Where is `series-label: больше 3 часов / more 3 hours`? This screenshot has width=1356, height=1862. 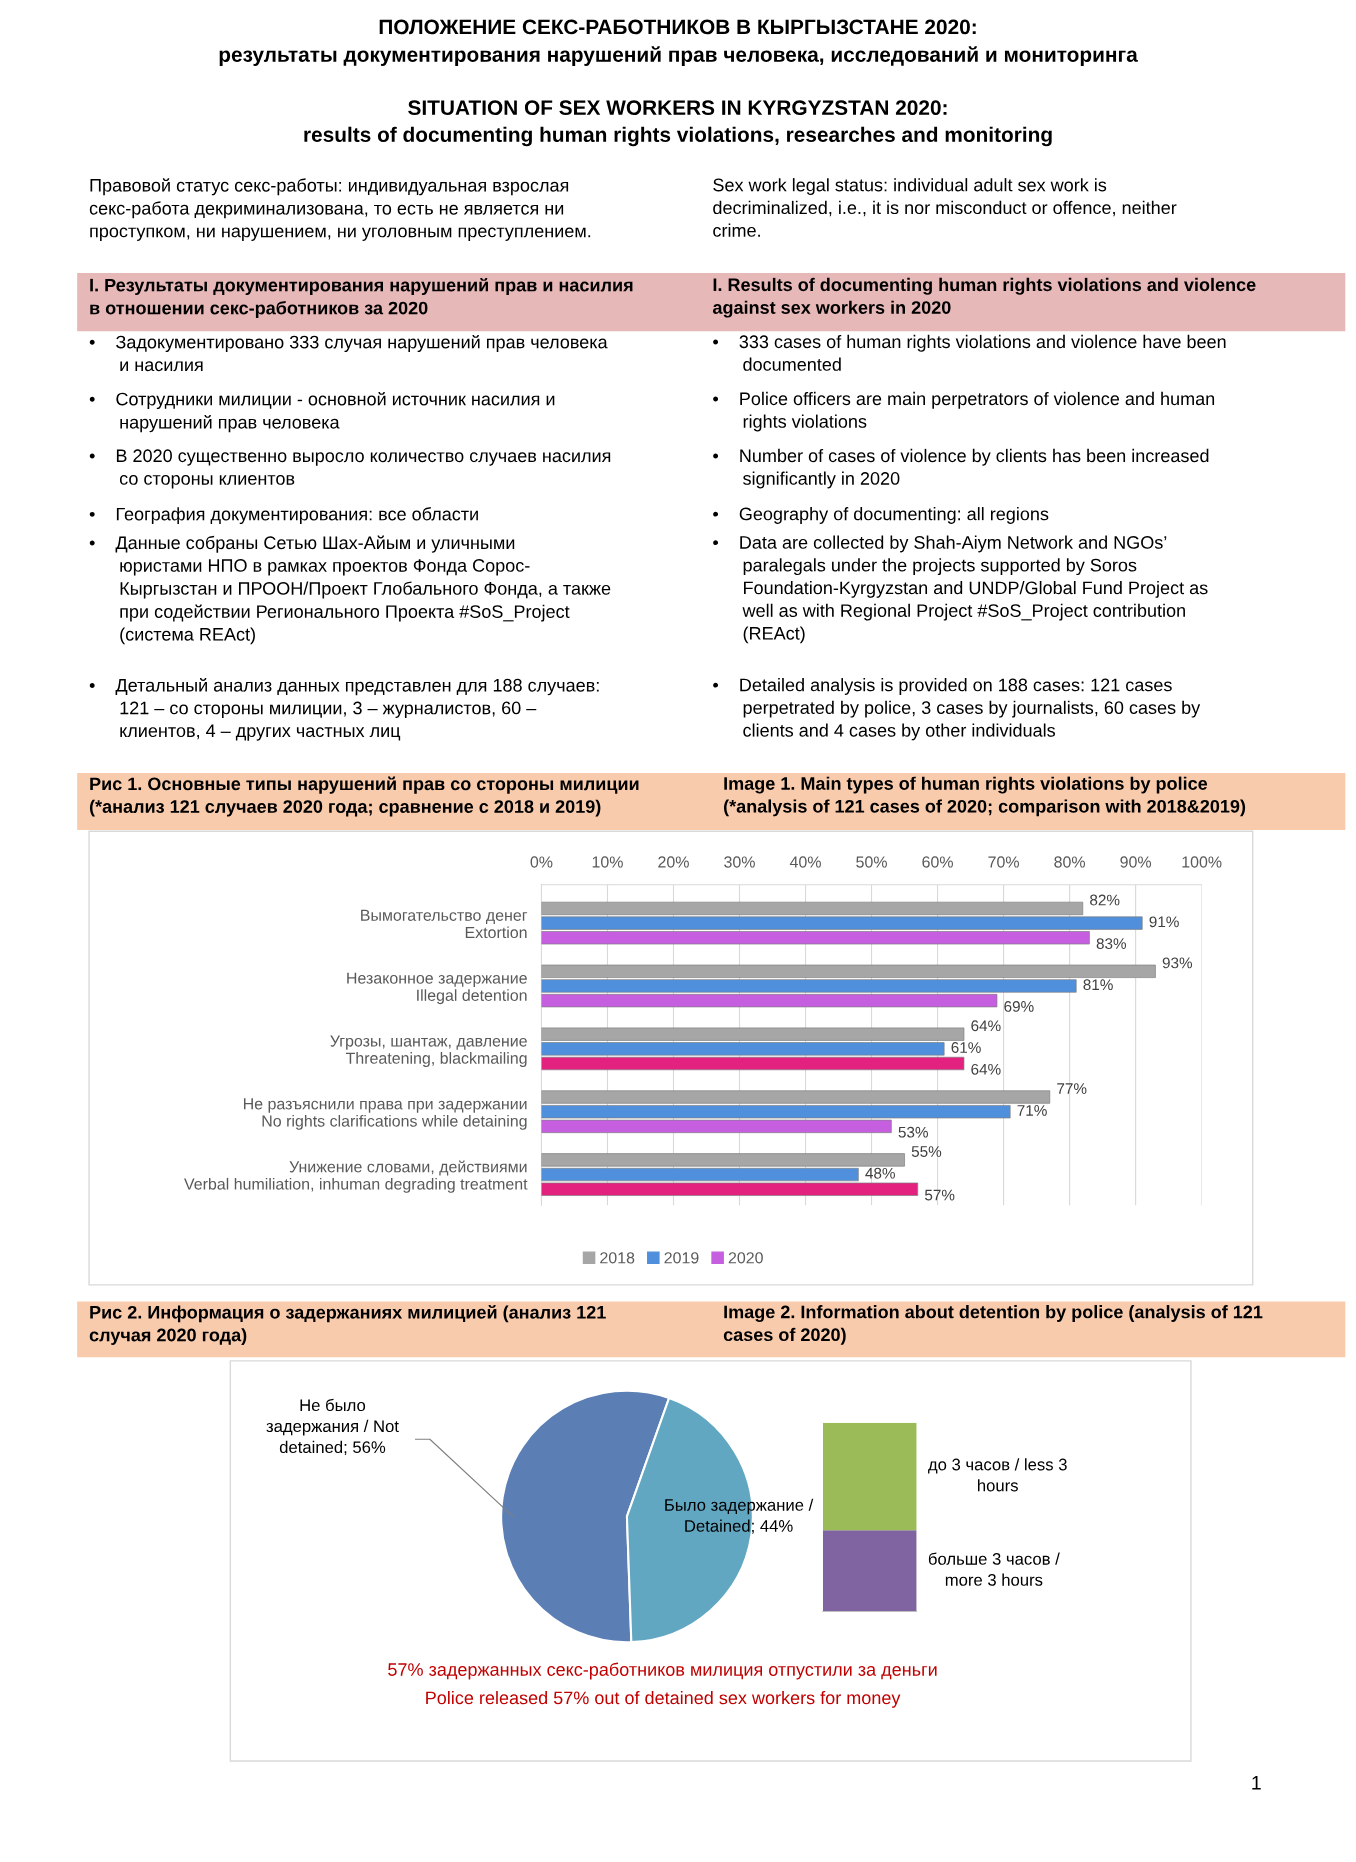
series-label: больше 3 часов / more 3 hours is located at coordinates (994, 1569).